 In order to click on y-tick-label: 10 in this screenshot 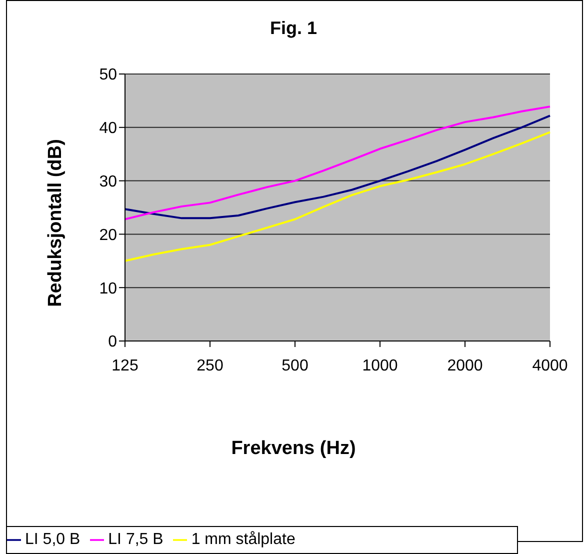, I will do `click(108, 289)`.